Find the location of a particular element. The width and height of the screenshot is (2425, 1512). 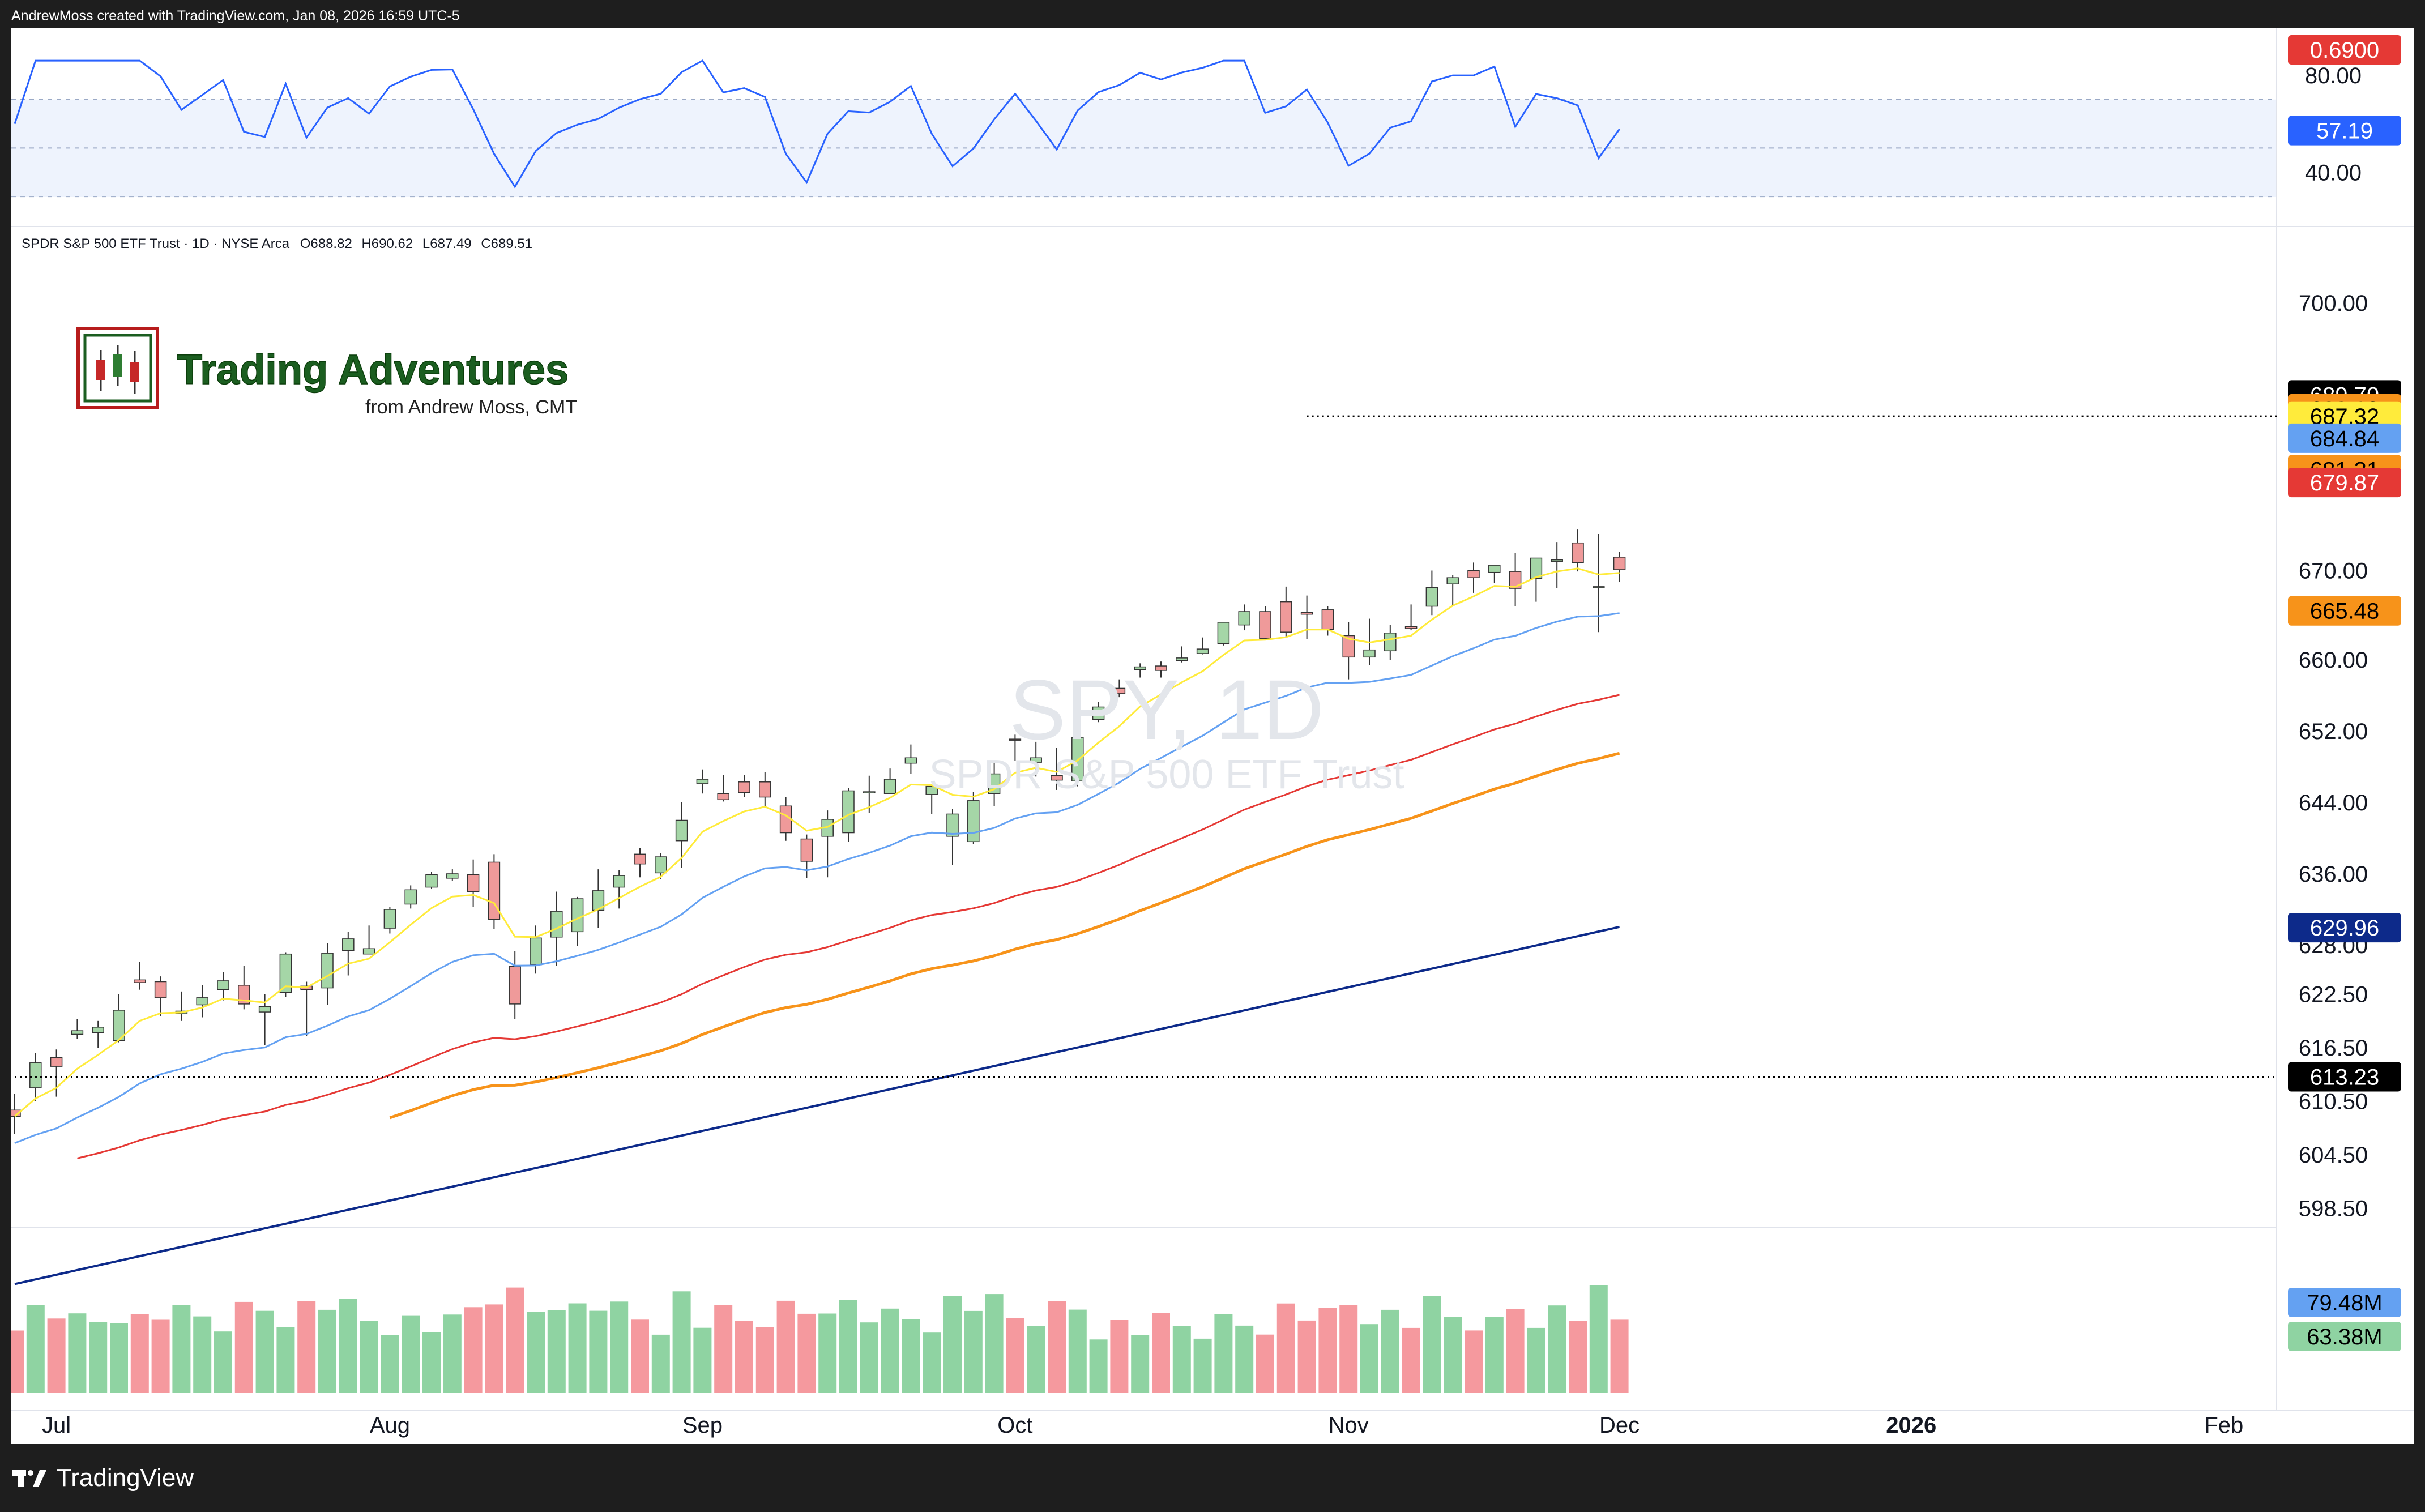

volume-label-text: 79.48M is located at coordinates (2344, 1303).